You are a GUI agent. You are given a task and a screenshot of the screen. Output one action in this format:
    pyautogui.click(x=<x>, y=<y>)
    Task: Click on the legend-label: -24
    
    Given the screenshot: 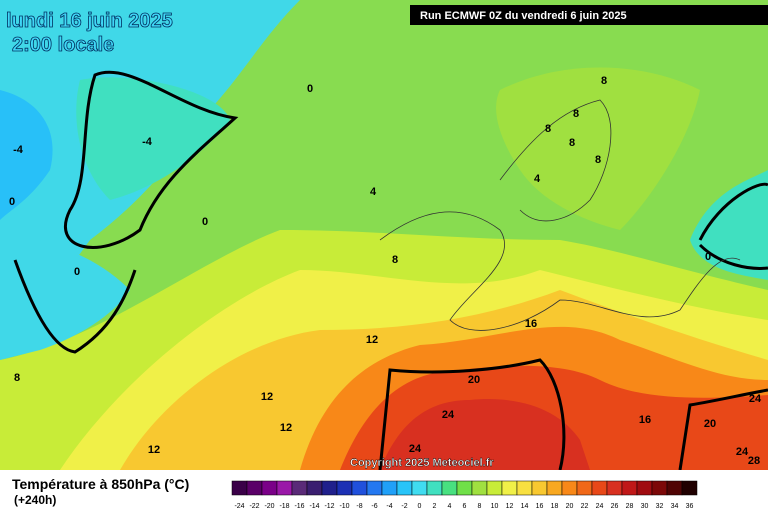 What is the action you would take?
    pyautogui.click(x=239, y=506)
    